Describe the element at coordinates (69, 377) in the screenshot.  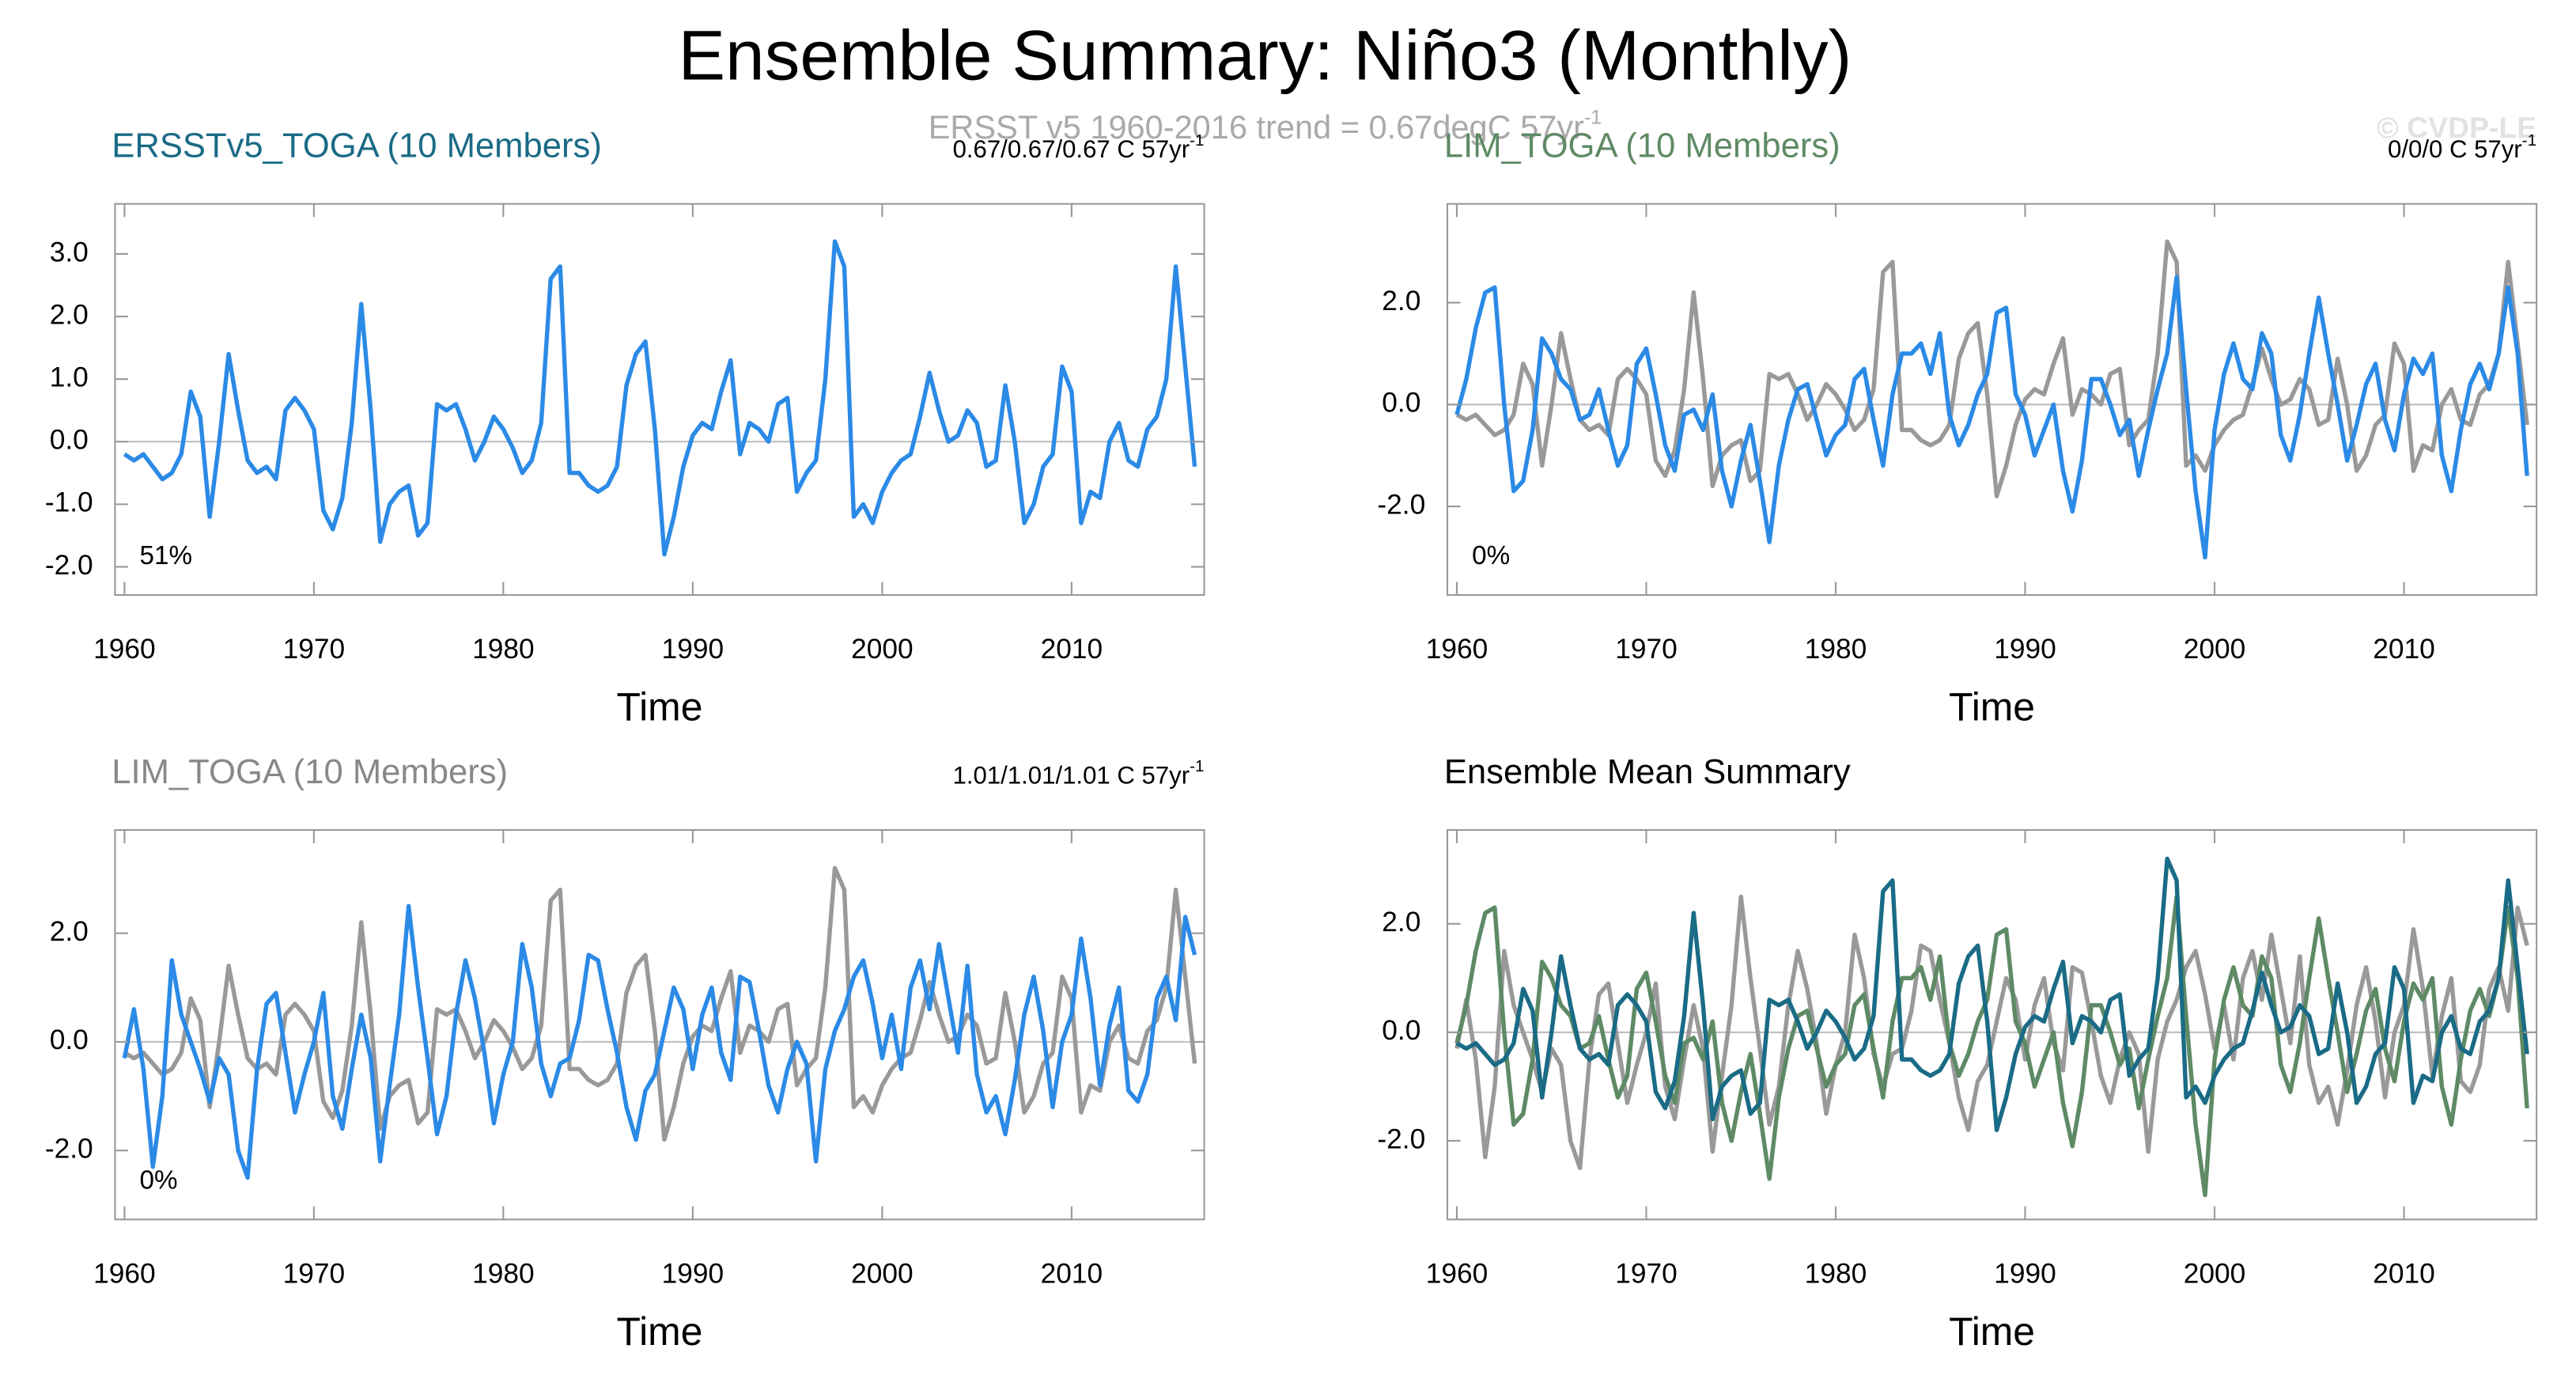
I see `y-tick-label: 1.0` at that location.